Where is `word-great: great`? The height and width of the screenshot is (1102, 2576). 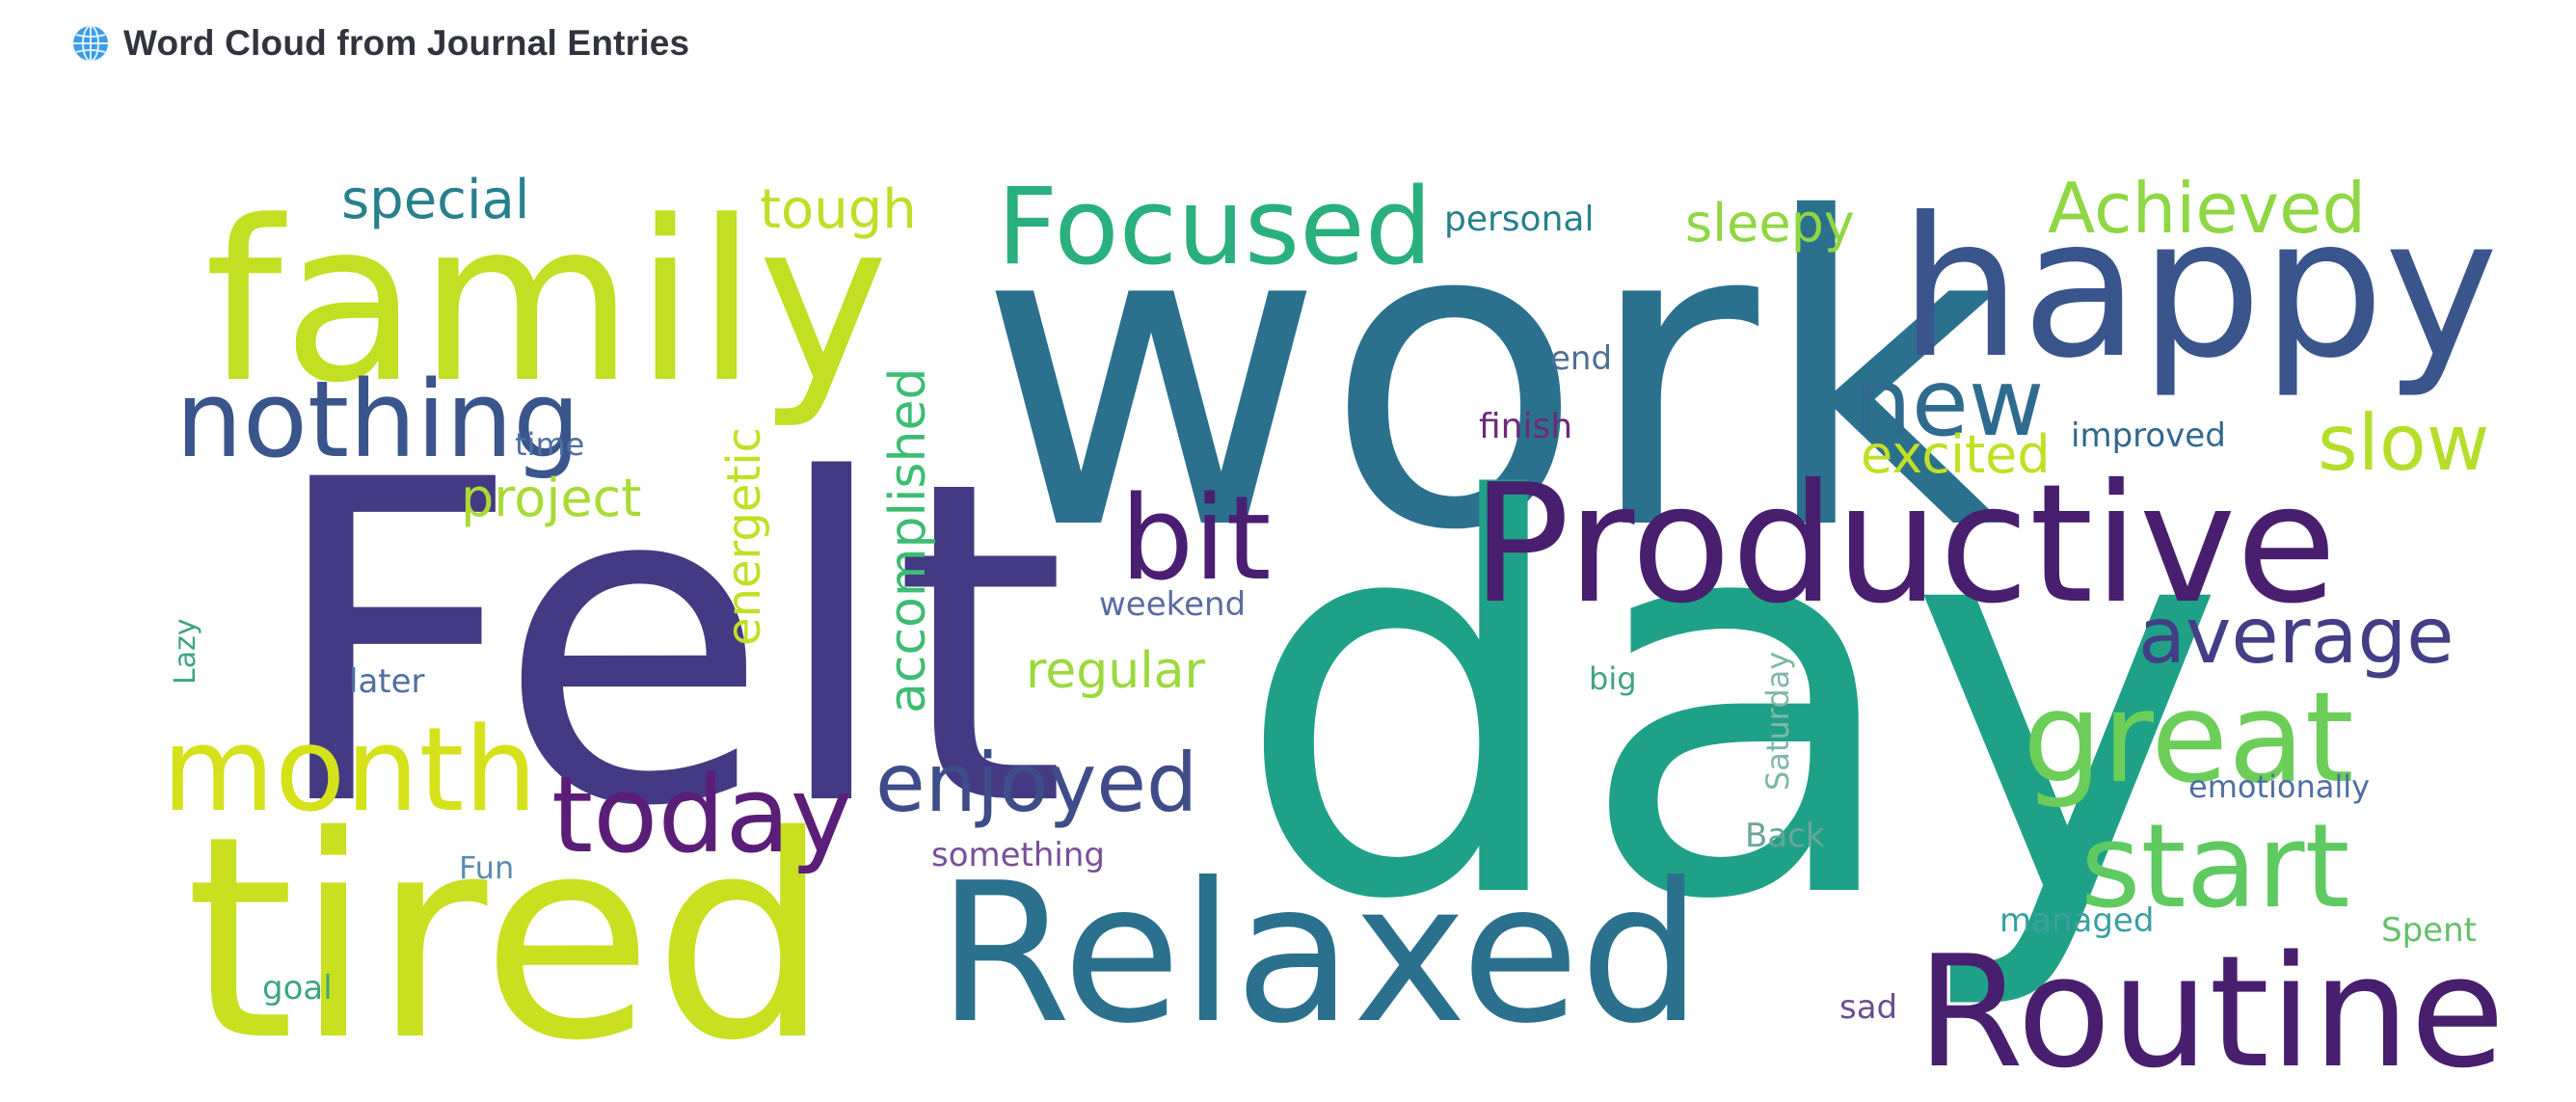 word-great: great is located at coordinates (2188, 737).